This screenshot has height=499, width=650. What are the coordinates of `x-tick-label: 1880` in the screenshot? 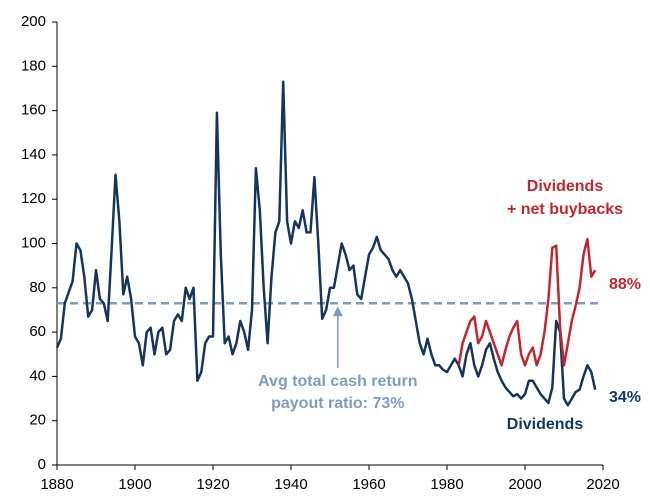 It's located at (56, 484).